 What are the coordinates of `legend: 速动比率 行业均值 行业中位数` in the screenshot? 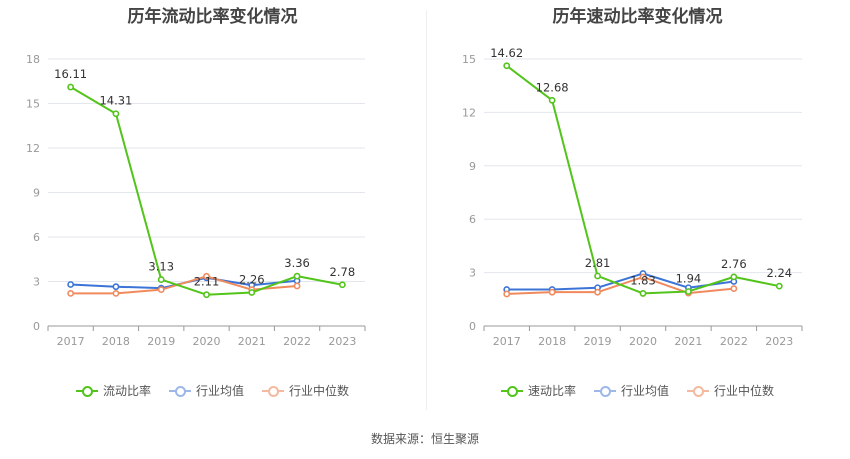 It's located at (637, 390).